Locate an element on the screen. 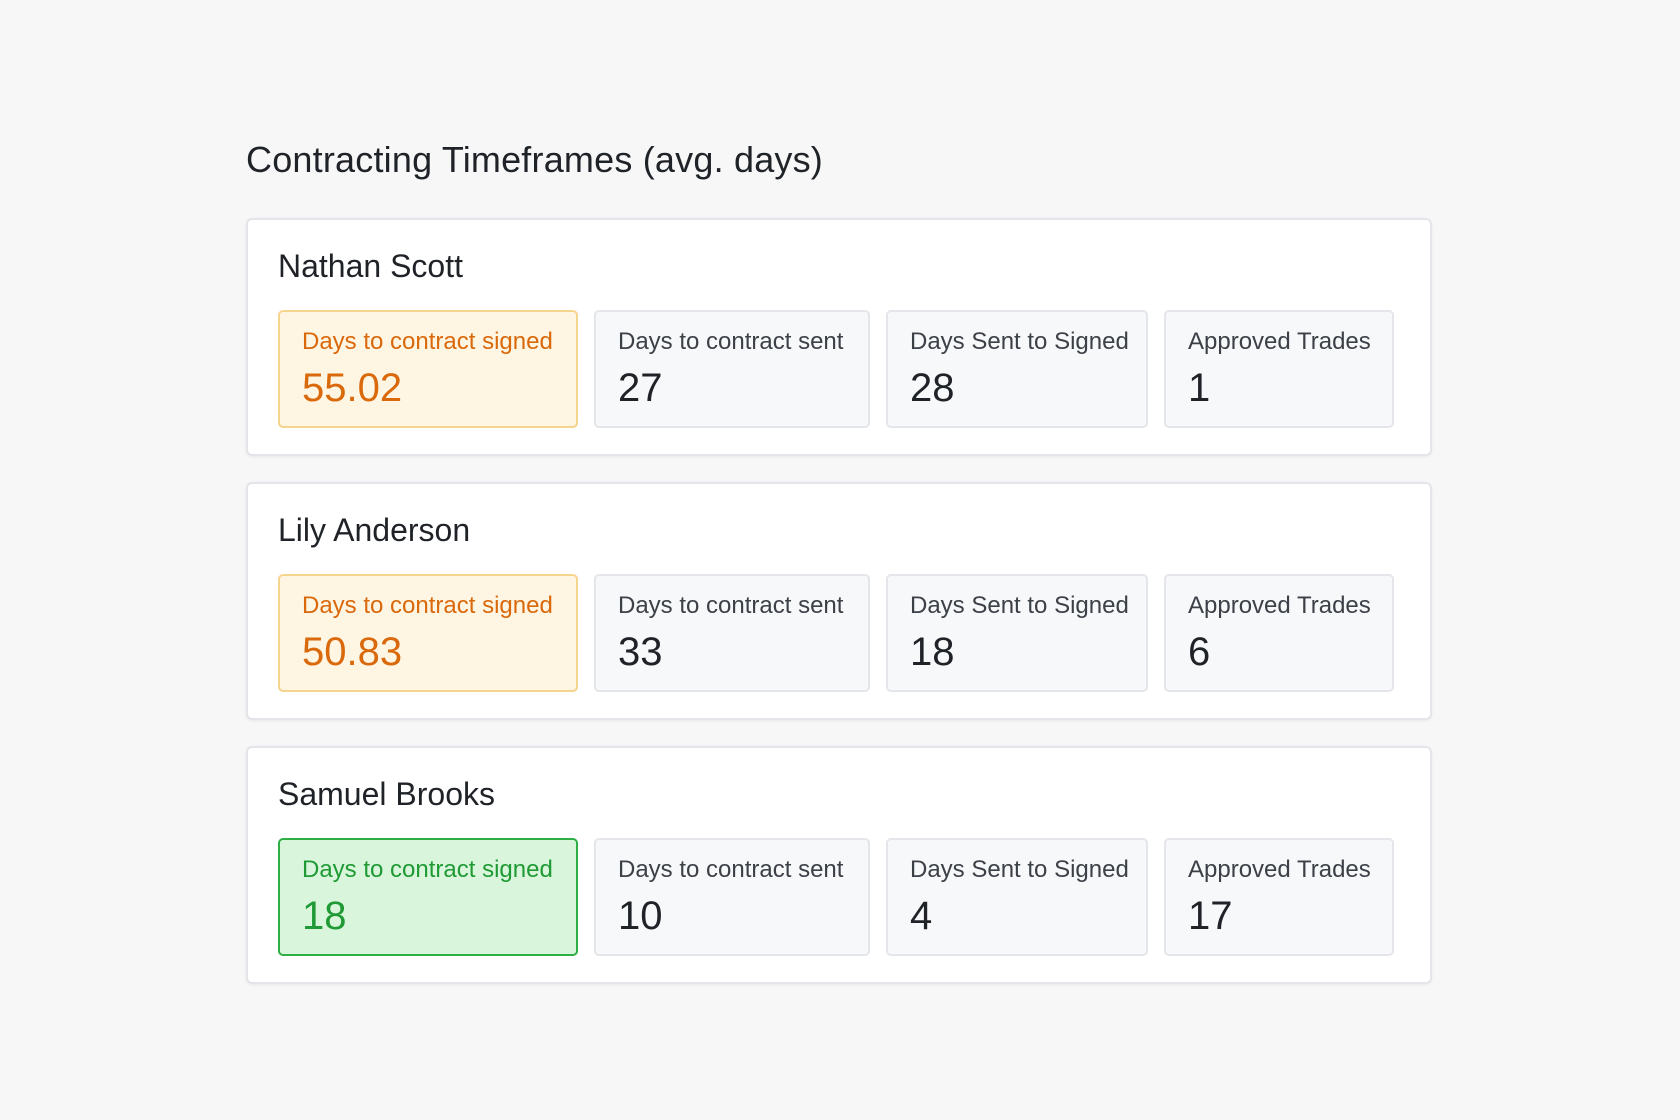  metric-approved-trades: Approved Trades 17 is located at coordinates (1279, 897).